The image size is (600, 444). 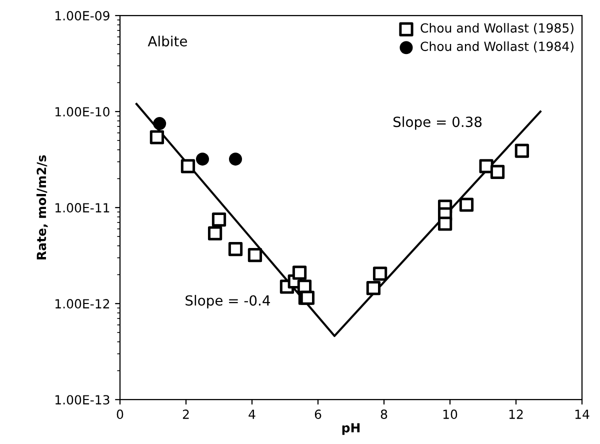 What do you see at coordinates (228, 301) in the screenshot?
I see `annotation: Slope = -0.4` at bounding box center [228, 301].